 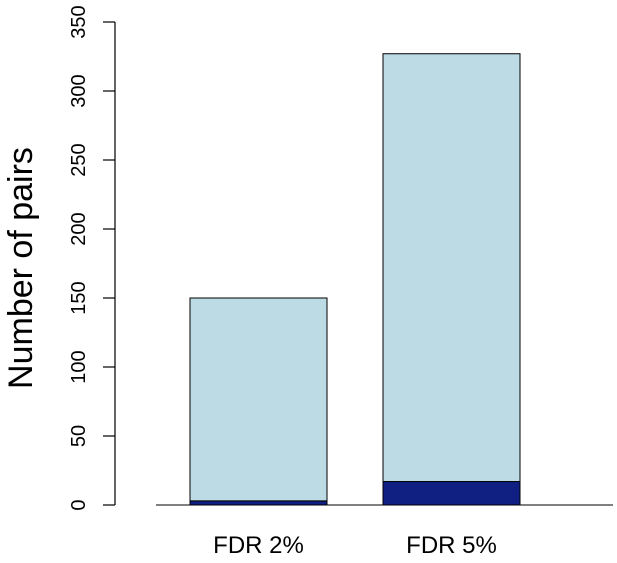 What do you see at coordinates (79, 21) in the screenshot?
I see `y-tick-label: 350` at bounding box center [79, 21].